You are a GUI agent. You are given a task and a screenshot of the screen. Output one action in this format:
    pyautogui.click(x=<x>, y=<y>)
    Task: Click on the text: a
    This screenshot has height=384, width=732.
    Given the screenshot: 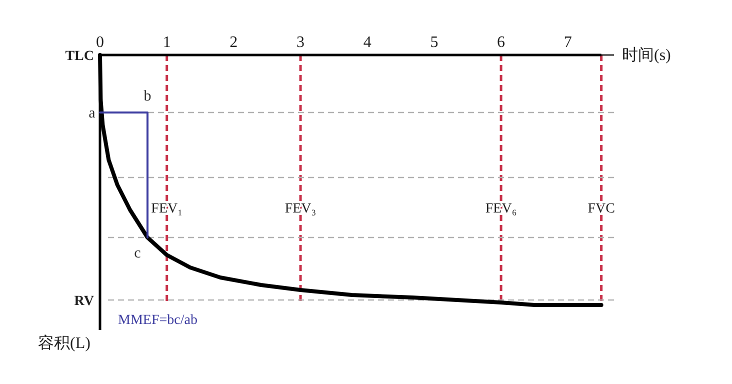 What is the action you would take?
    pyautogui.click(x=92, y=114)
    